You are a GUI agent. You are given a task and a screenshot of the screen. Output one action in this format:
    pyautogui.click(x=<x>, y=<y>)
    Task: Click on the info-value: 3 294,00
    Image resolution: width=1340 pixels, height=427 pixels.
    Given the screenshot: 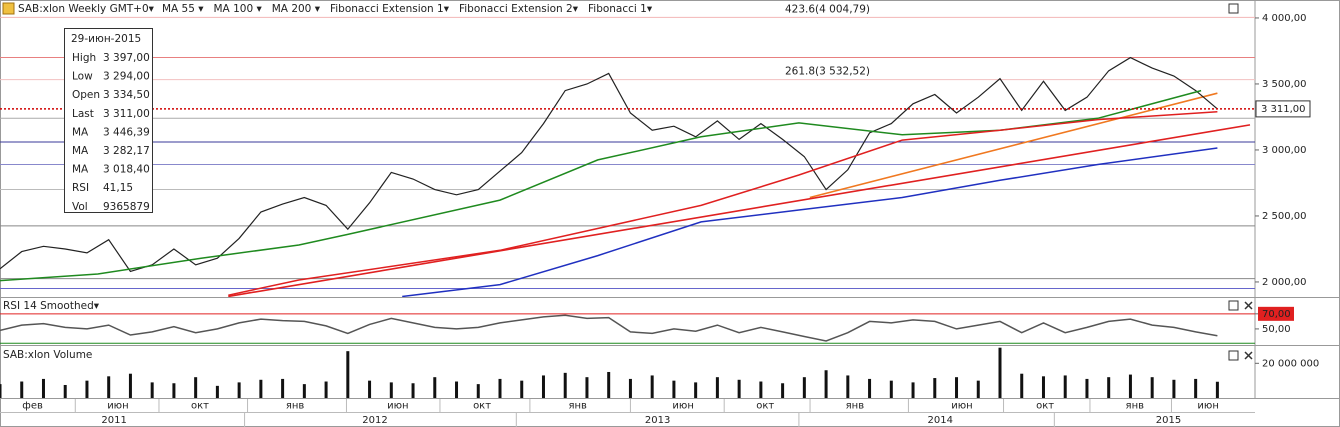 What is the action you would take?
    pyautogui.click(x=126, y=77)
    